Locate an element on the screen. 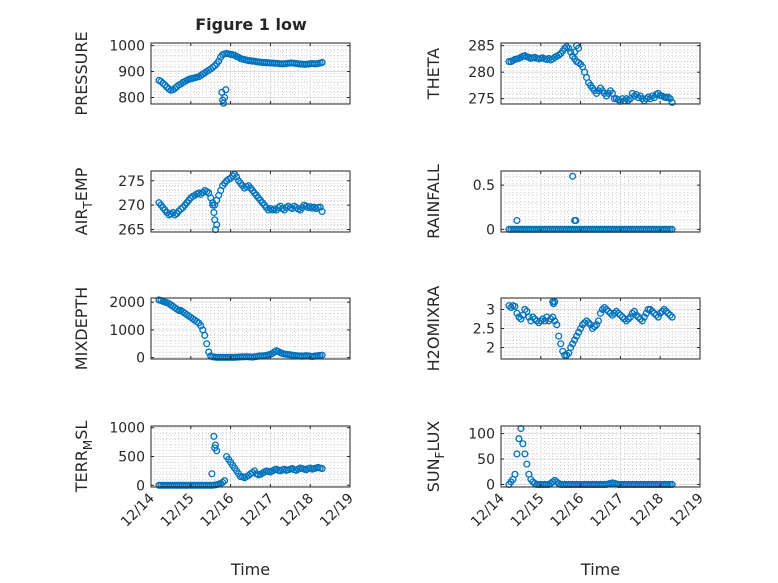 Image resolution: width=778 pixels, height=583 pixels. series-pressure is located at coordinates (240, 78).